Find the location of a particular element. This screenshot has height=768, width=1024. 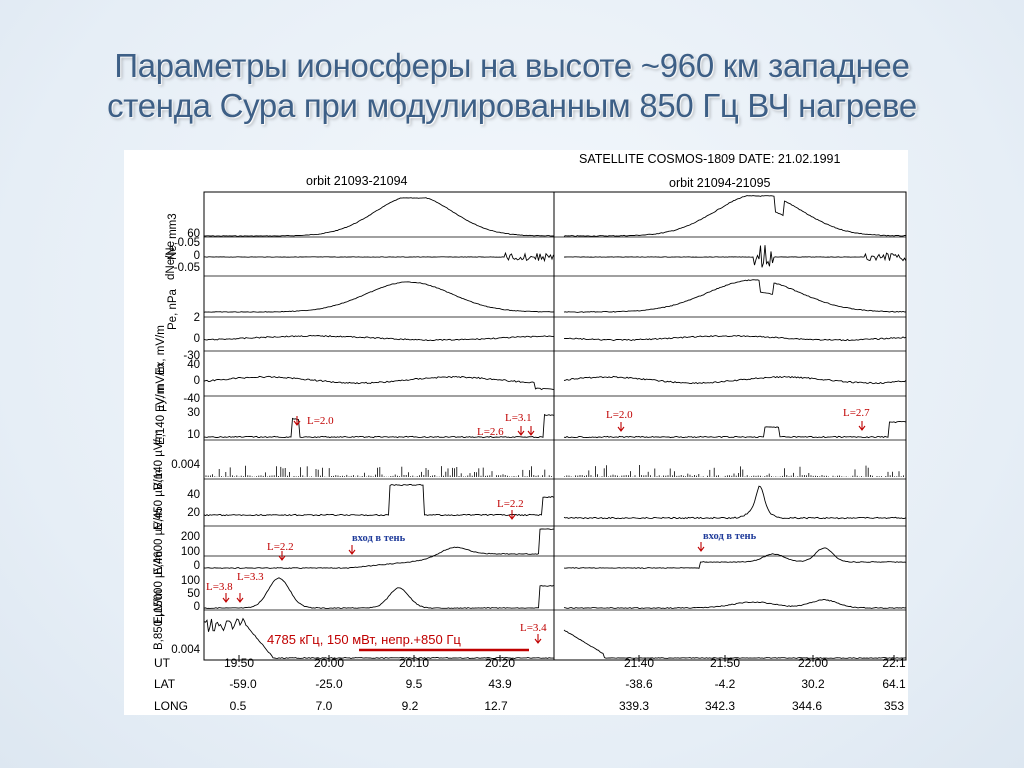

ylabel-b140: B,140 µV/m is located at coordinates (159, 460).